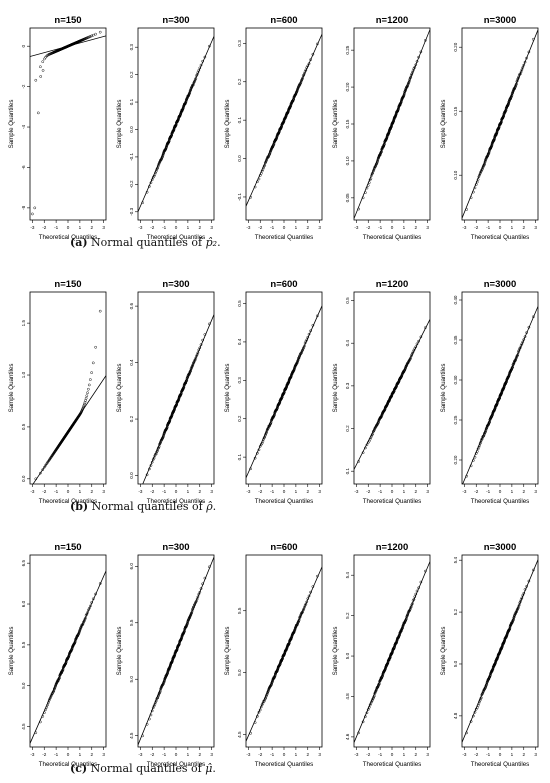 Image resolution: width=550 pixels, height=783 pixels. Describe the element at coordinates (283, 20) in the screenshot. I see `panel-a3-title: n=600` at that location.